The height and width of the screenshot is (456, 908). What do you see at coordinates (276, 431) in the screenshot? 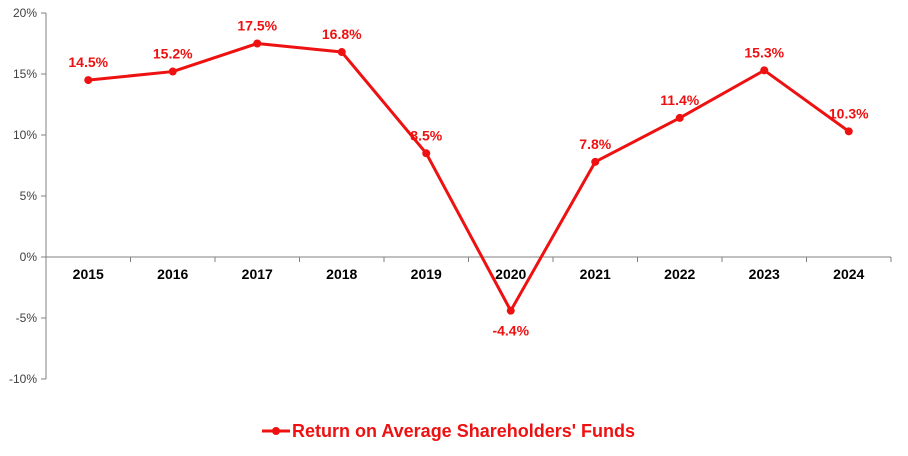
I see `legend-marker-icon` at bounding box center [276, 431].